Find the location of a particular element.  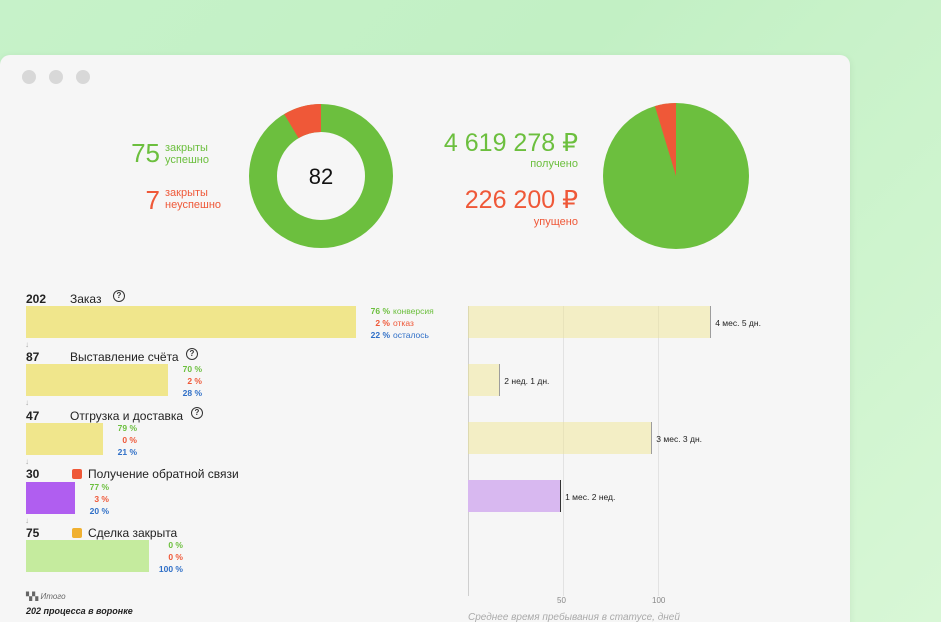

donut-total: 82 is located at coordinates (321, 176).